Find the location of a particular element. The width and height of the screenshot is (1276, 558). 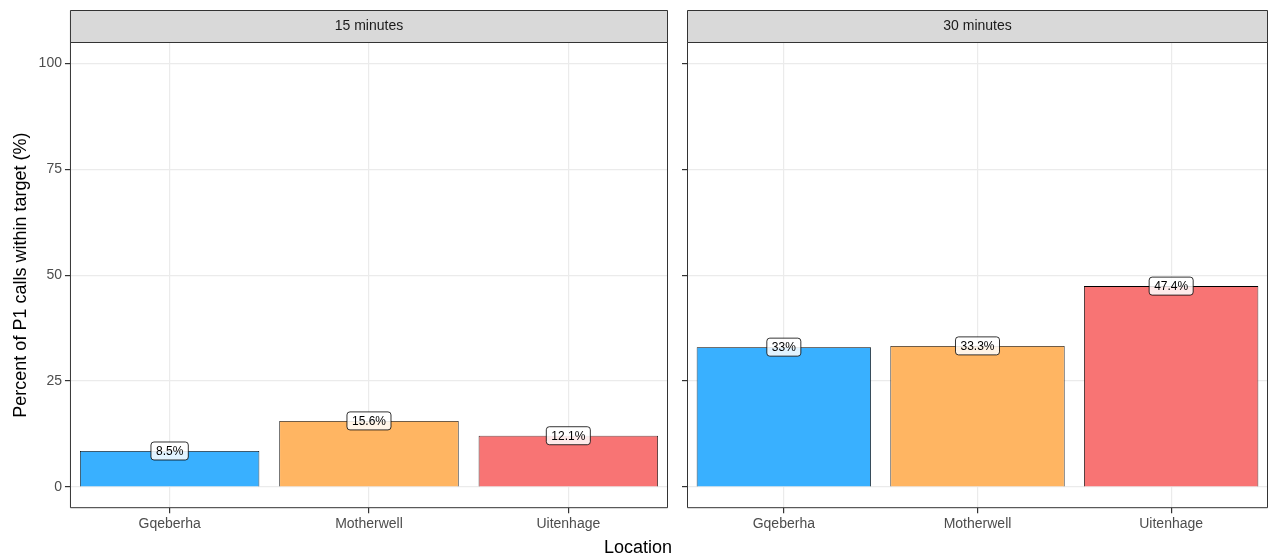

data-label: 47.4% is located at coordinates (1171, 286).